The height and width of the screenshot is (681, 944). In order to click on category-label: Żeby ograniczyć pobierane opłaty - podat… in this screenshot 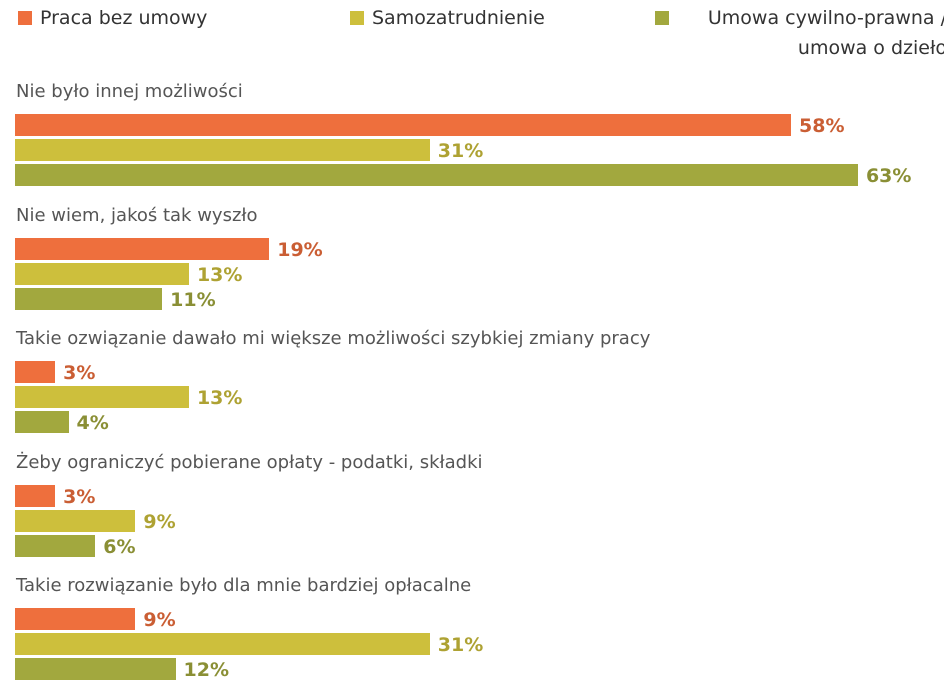, I will do `click(249, 462)`.